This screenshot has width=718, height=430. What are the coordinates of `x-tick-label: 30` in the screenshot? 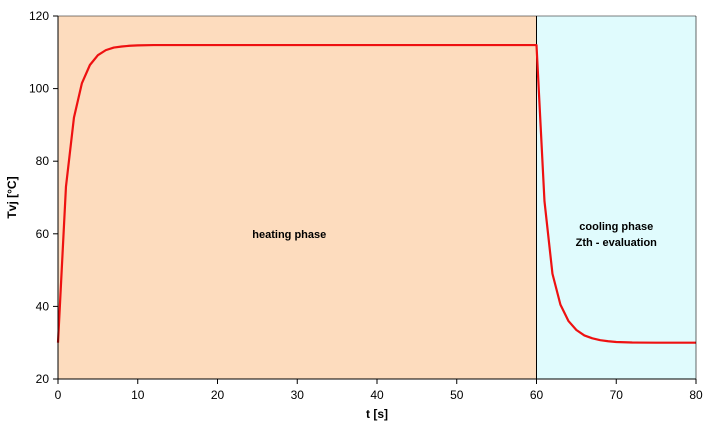 It's located at (298, 395).